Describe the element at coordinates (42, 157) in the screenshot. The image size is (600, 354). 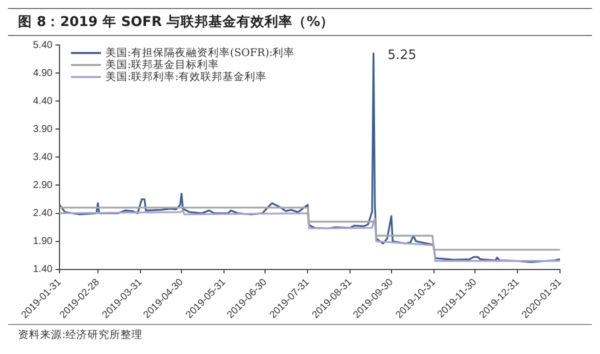
I see `y-tick-label: 3.40` at that location.